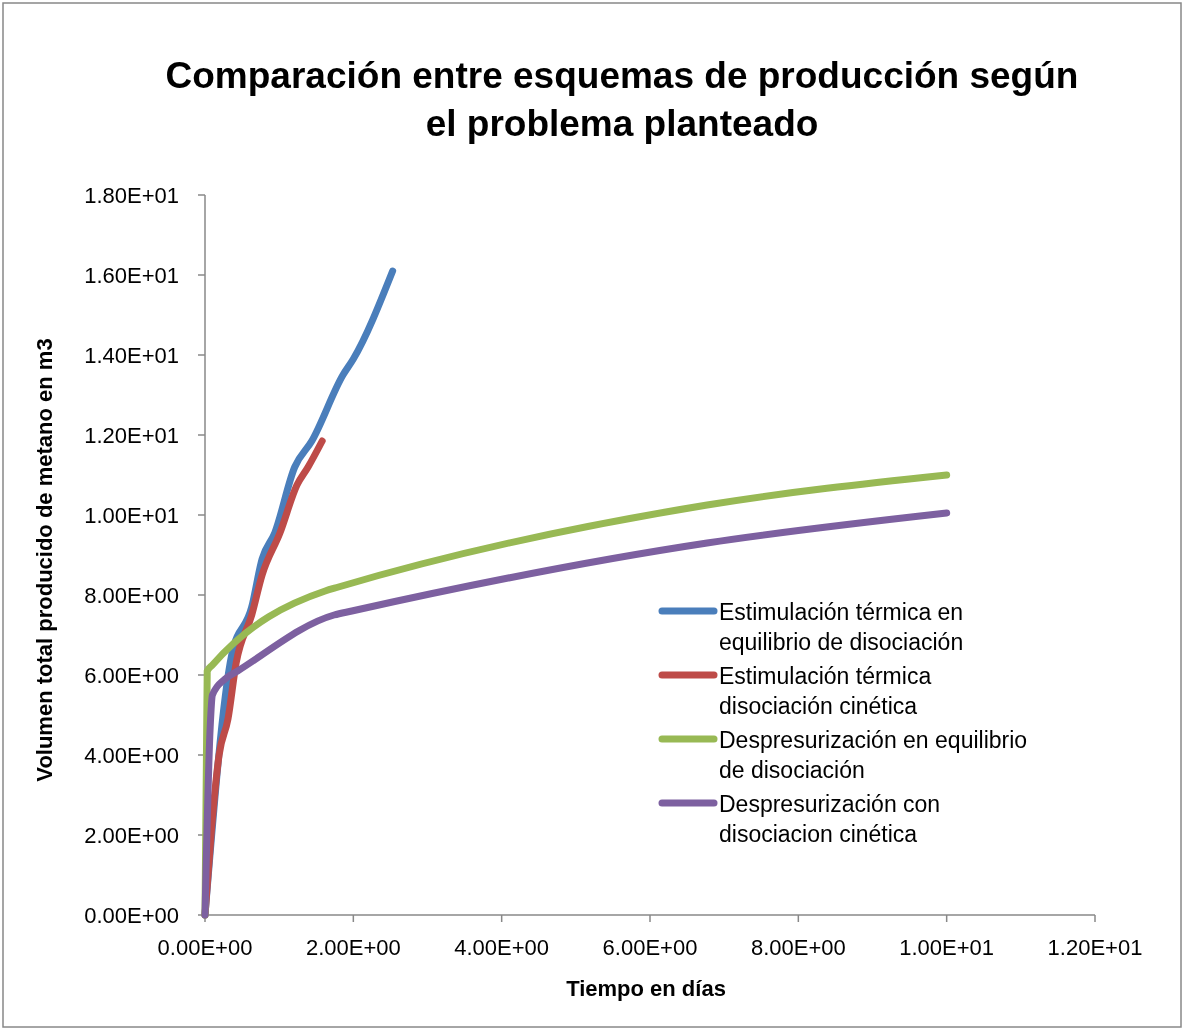 This screenshot has width=1184, height=1030. I want to click on x-tick-label: 1.00E+01, so click(947, 947).